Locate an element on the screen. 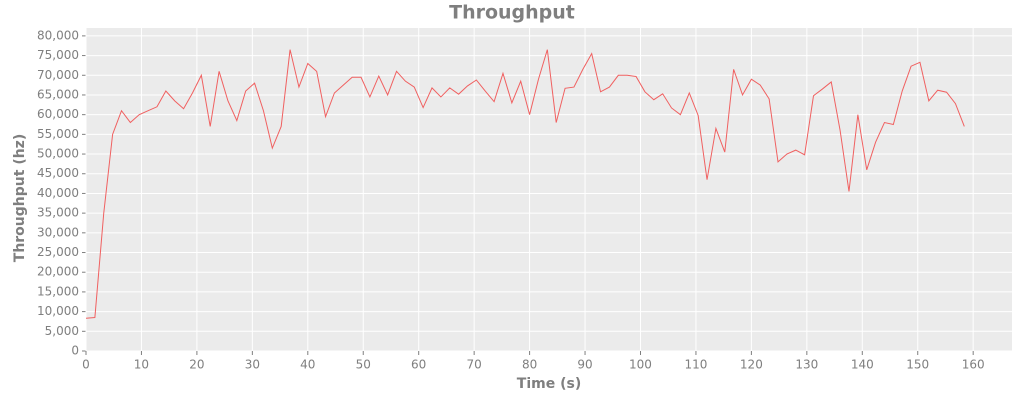  x-tick-label: 70 is located at coordinates (474, 365).